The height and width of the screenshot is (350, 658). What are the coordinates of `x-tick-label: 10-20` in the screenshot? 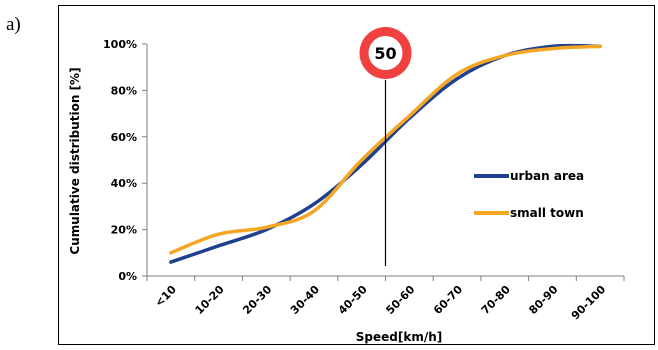 It's located at (210, 300).